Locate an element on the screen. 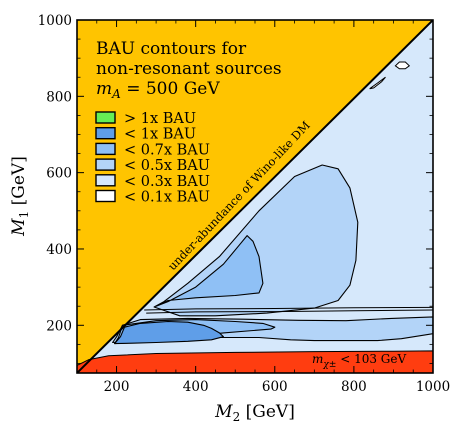 The width and height of the screenshot is (457, 429). legend-label: < 0.3x BAU is located at coordinates (167, 182).